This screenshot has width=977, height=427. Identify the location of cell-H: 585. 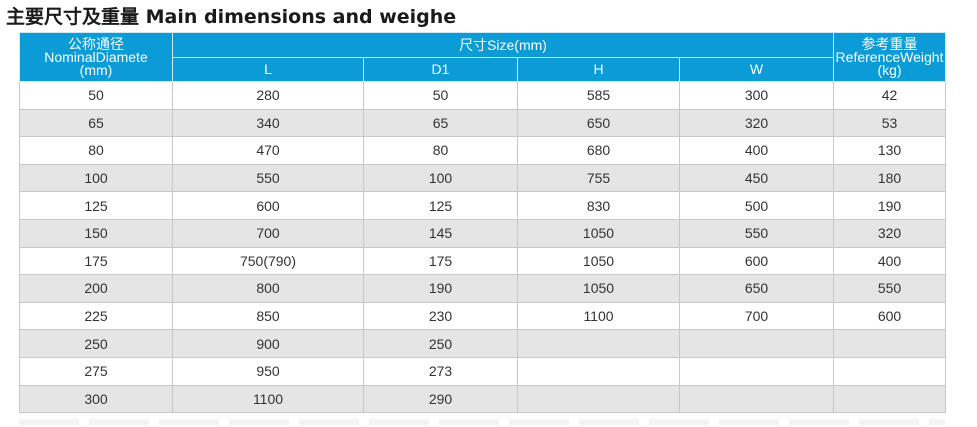
(598, 95).